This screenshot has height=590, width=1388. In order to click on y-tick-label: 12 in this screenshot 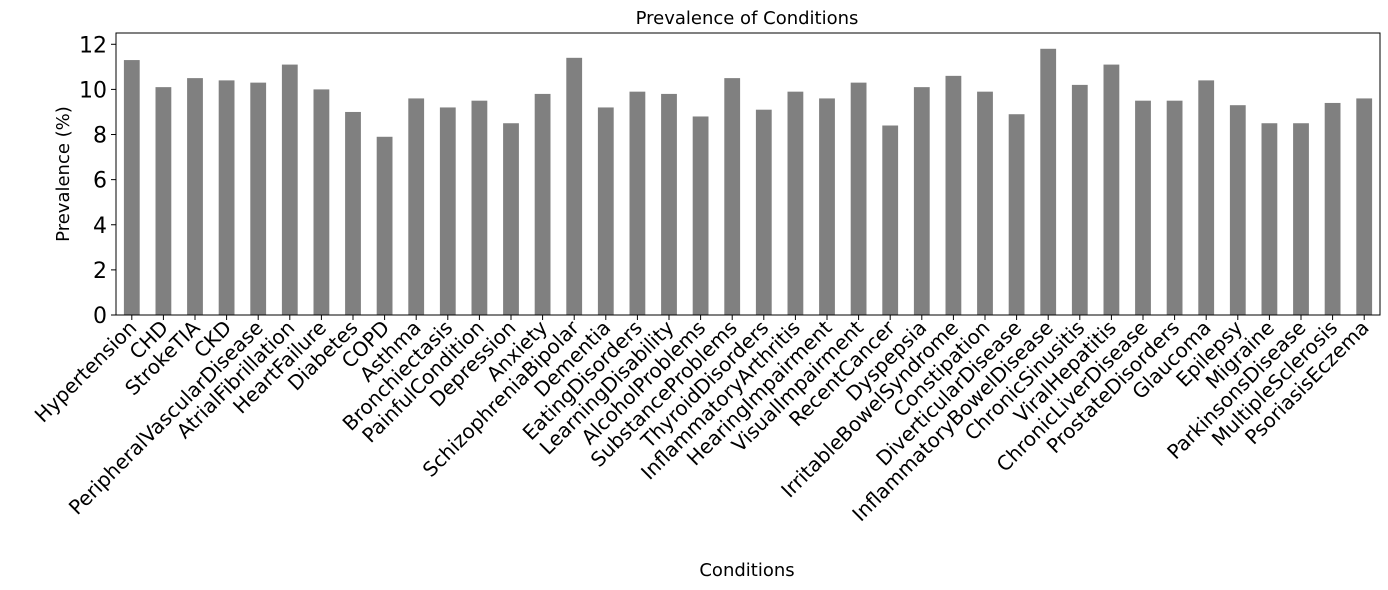, I will do `click(93, 45)`.